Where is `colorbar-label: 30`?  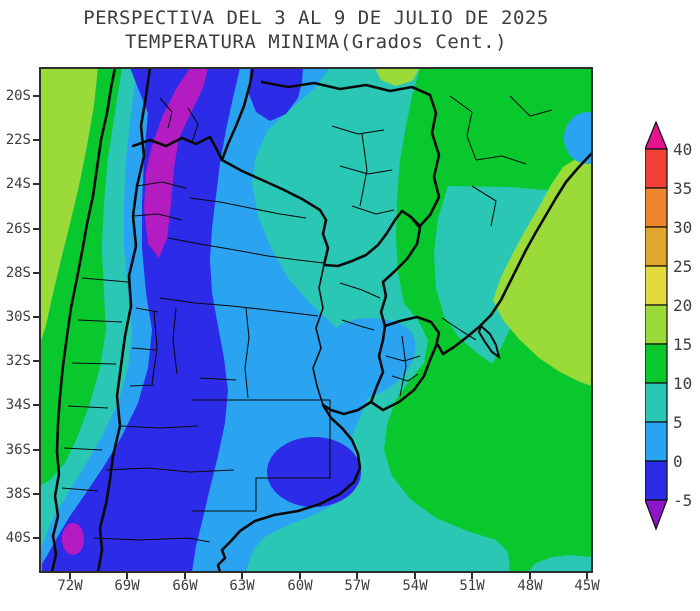 colorbar-label: 30 is located at coordinates (682, 227).